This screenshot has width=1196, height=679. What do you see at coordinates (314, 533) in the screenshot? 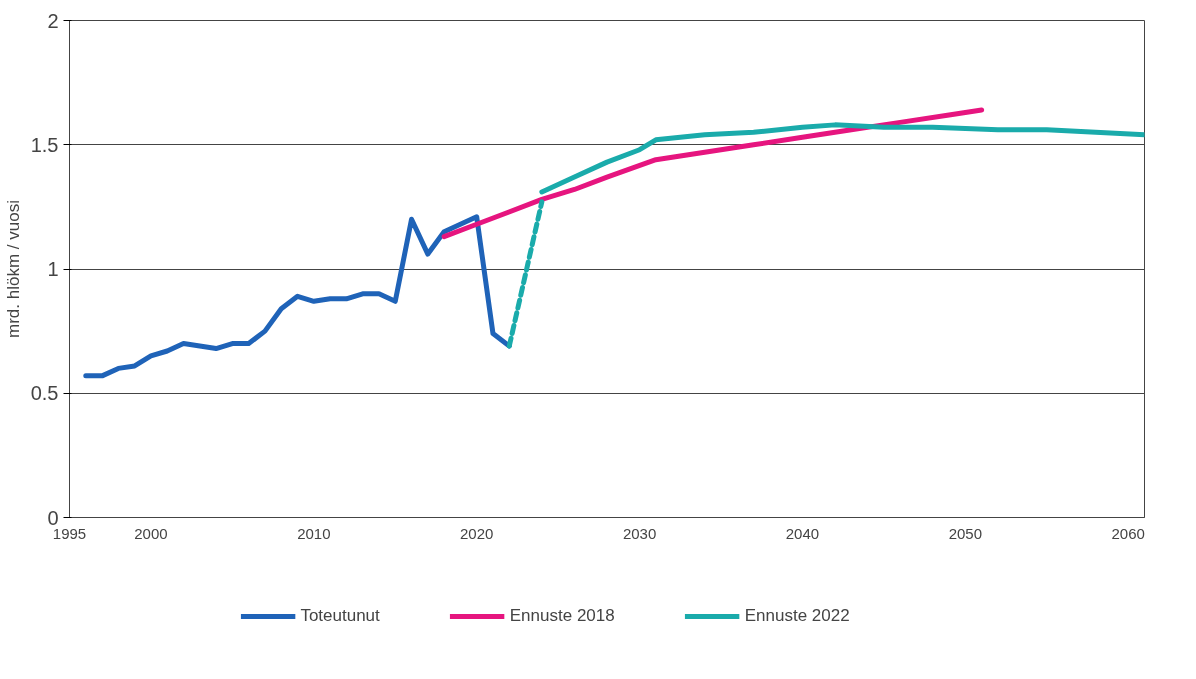
I see `x-tick-label: 2010` at bounding box center [314, 533].